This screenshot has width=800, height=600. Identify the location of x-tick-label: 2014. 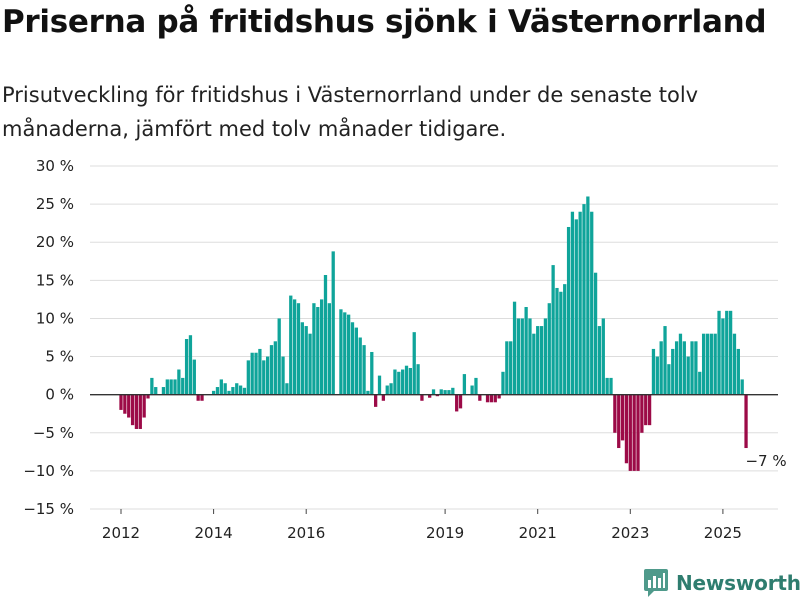
(214, 533).